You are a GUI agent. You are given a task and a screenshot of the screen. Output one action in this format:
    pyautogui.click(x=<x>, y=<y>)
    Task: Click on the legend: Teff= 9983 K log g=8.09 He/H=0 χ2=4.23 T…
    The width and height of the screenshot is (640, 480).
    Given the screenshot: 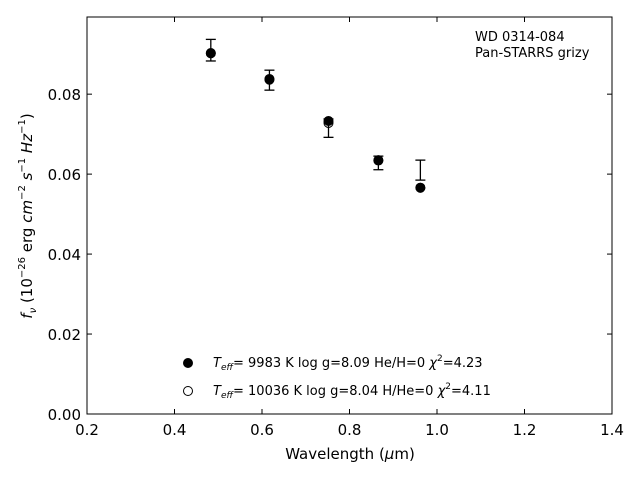 What is the action you would take?
    pyautogui.click(x=337, y=377)
    